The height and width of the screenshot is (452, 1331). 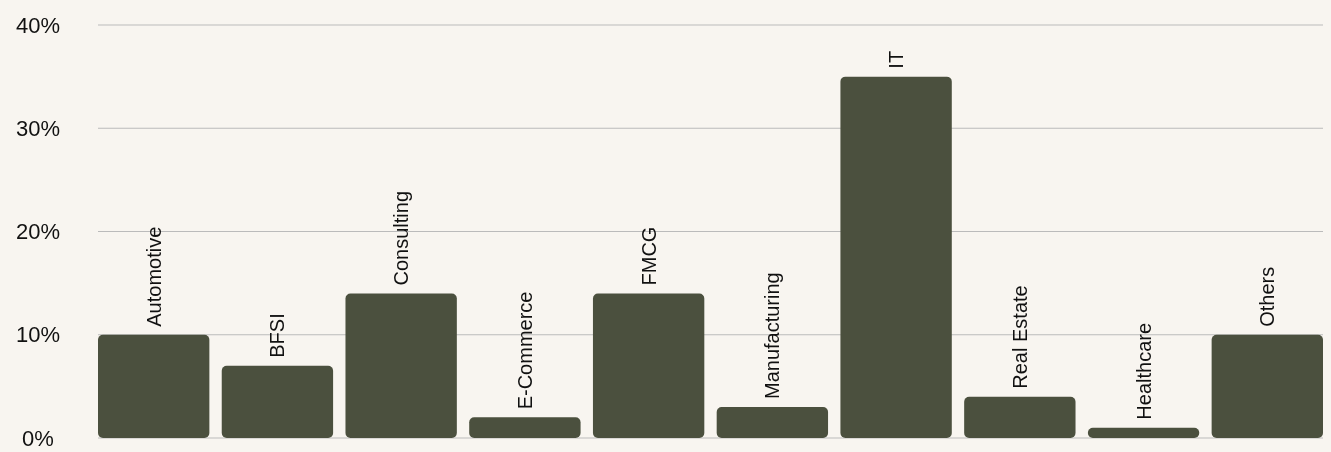 I want to click on y-tick-label: 40%, so click(x=38, y=25).